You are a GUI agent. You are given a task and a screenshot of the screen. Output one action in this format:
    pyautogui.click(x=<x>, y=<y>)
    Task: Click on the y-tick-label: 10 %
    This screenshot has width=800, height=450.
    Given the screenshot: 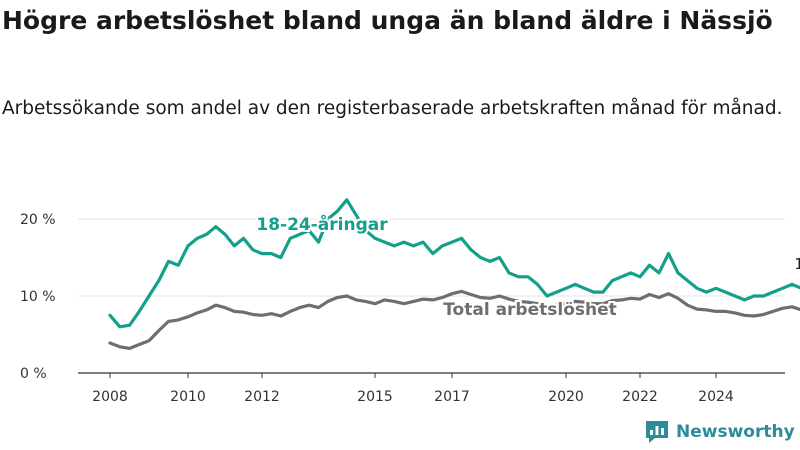 What is the action you would take?
    pyautogui.click(x=38, y=297)
    